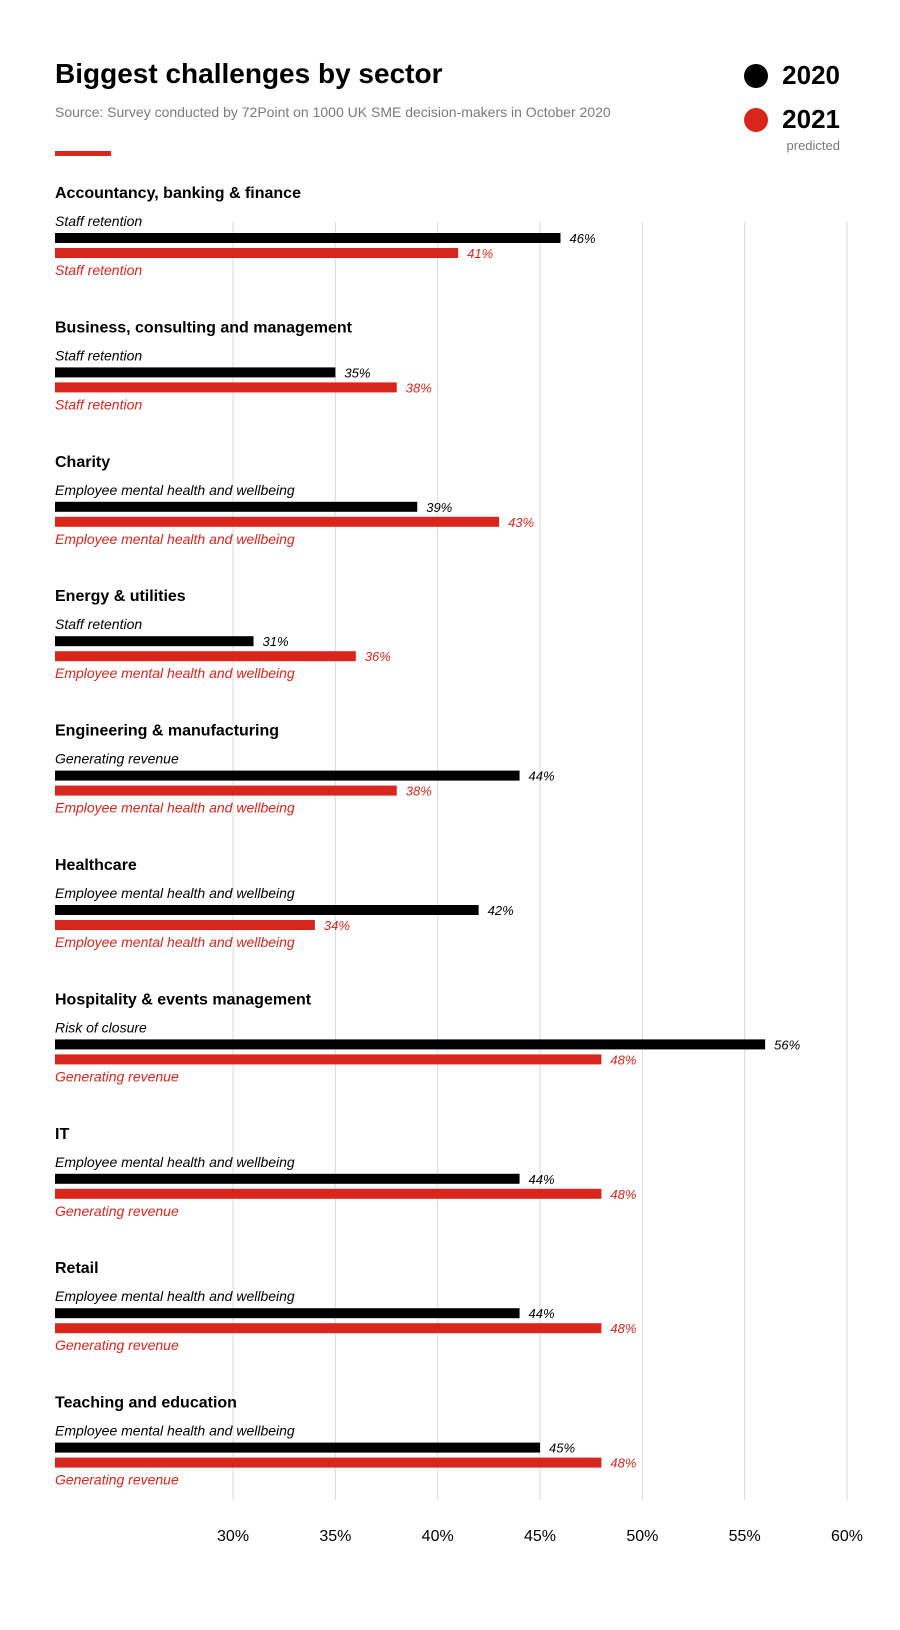 The height and width of the screenshot is (1630, 900). I want to click on value-label-2020: 42%, so click(501, 910).